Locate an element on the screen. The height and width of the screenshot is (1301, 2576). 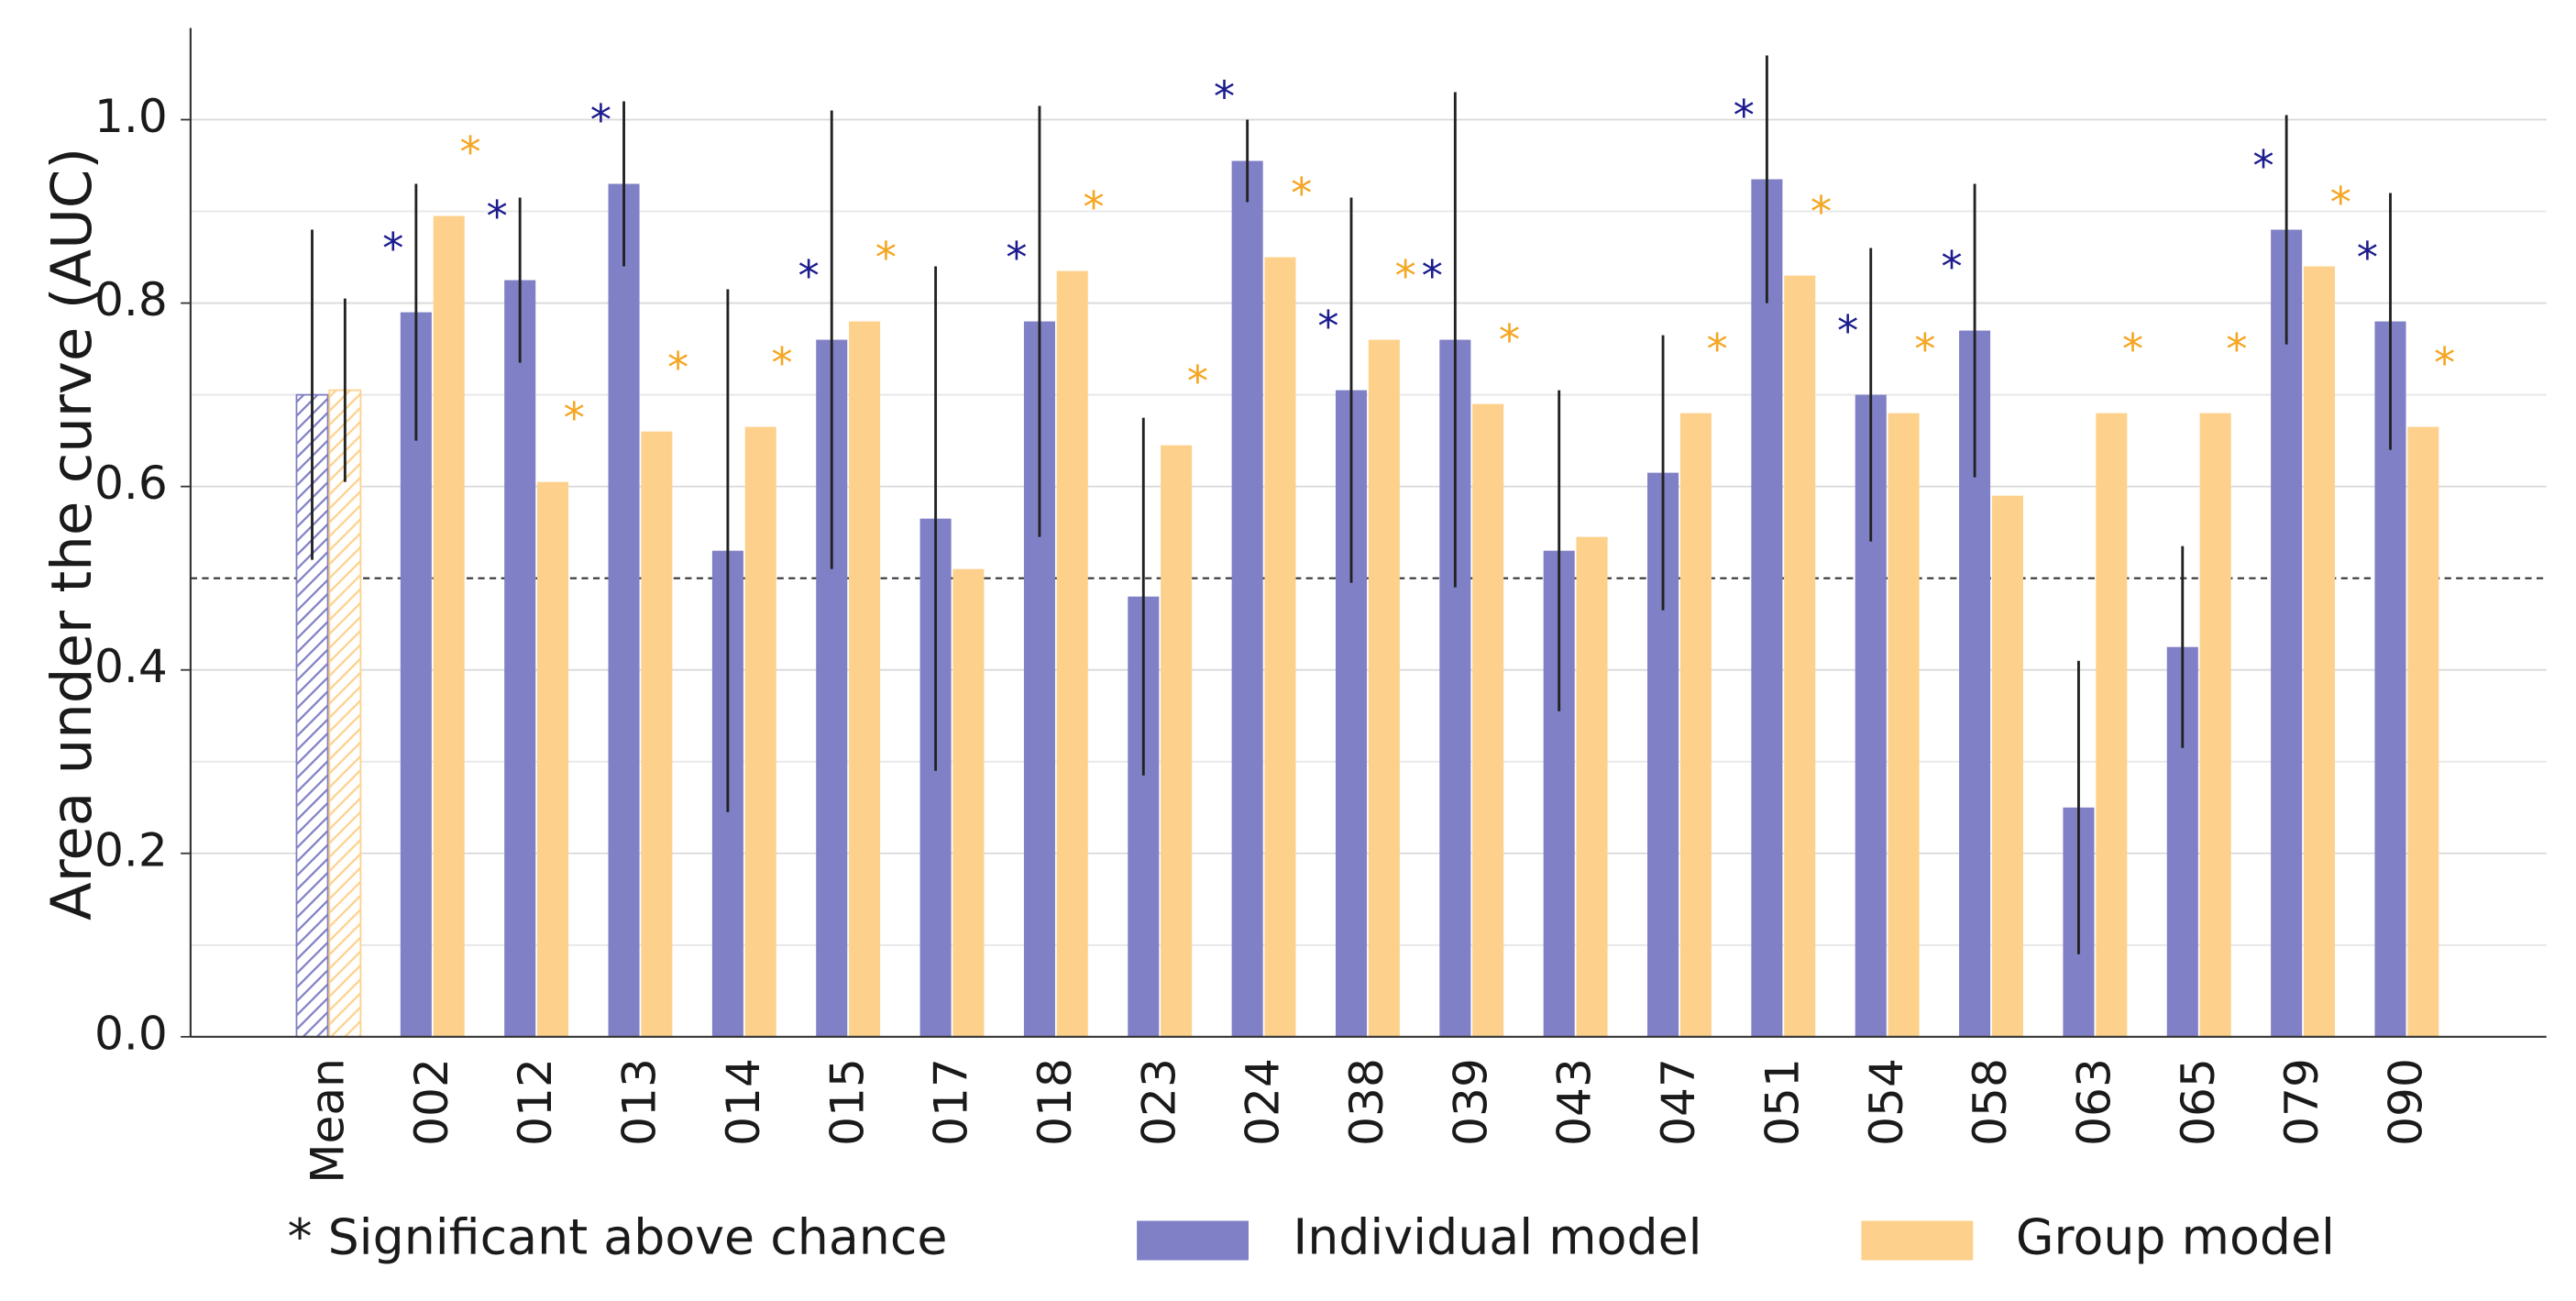
y-tick-label: 0.2 is located at coordinates (131, 849).